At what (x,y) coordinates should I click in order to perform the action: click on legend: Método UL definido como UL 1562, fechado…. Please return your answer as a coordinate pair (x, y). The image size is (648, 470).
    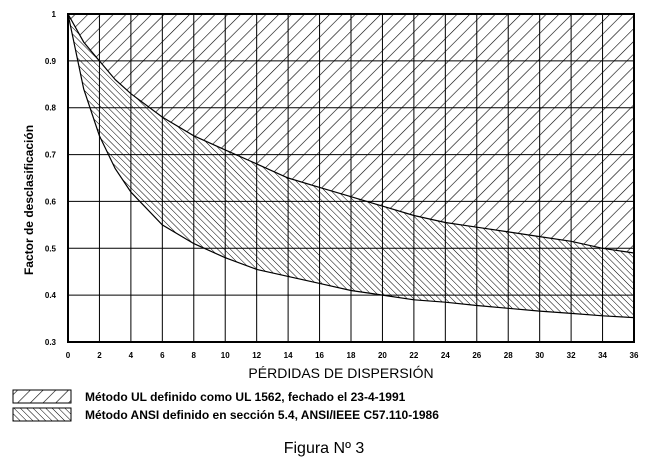
    Looking at the image, I should click on (225, 405).